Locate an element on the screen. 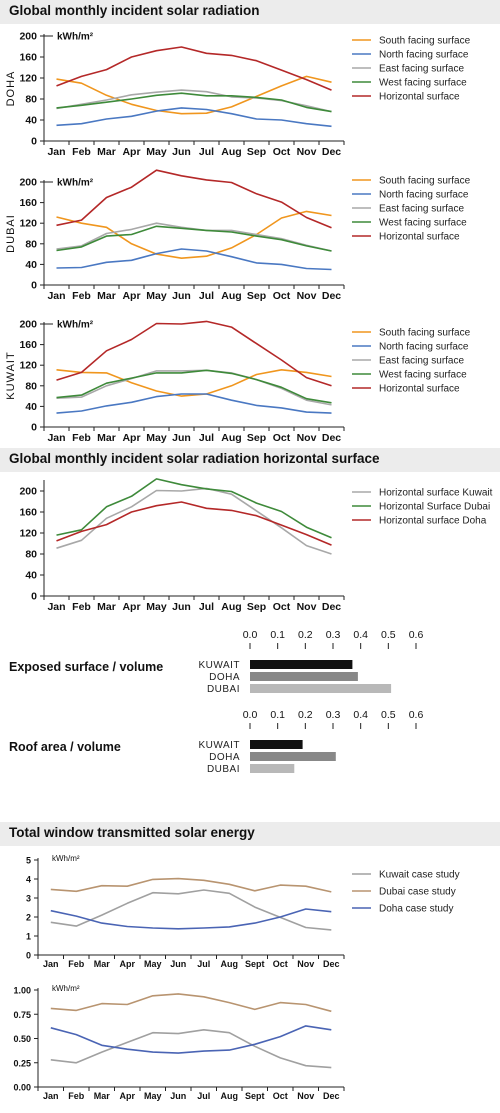  y-tick-label: 0.75 is located at coordinates (22, 1015).